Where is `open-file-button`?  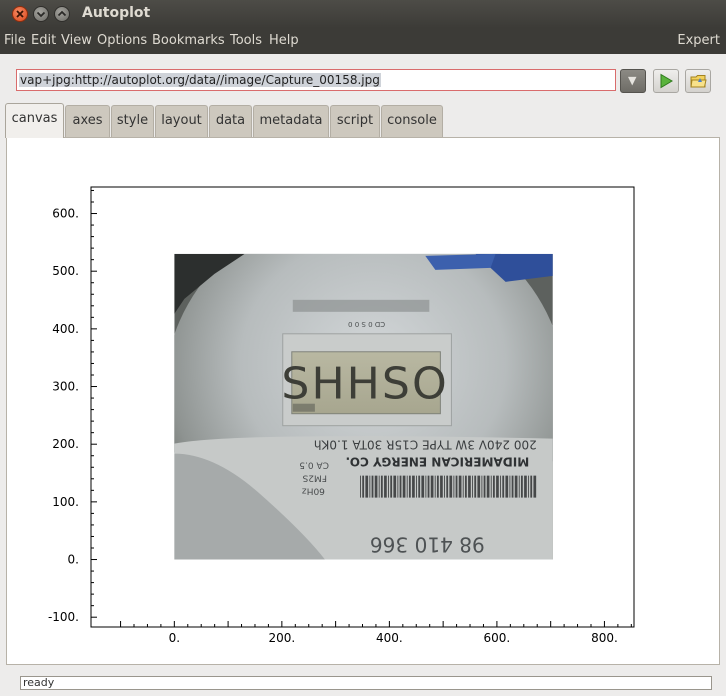
open-file-button is located at coordinates (698, 81).